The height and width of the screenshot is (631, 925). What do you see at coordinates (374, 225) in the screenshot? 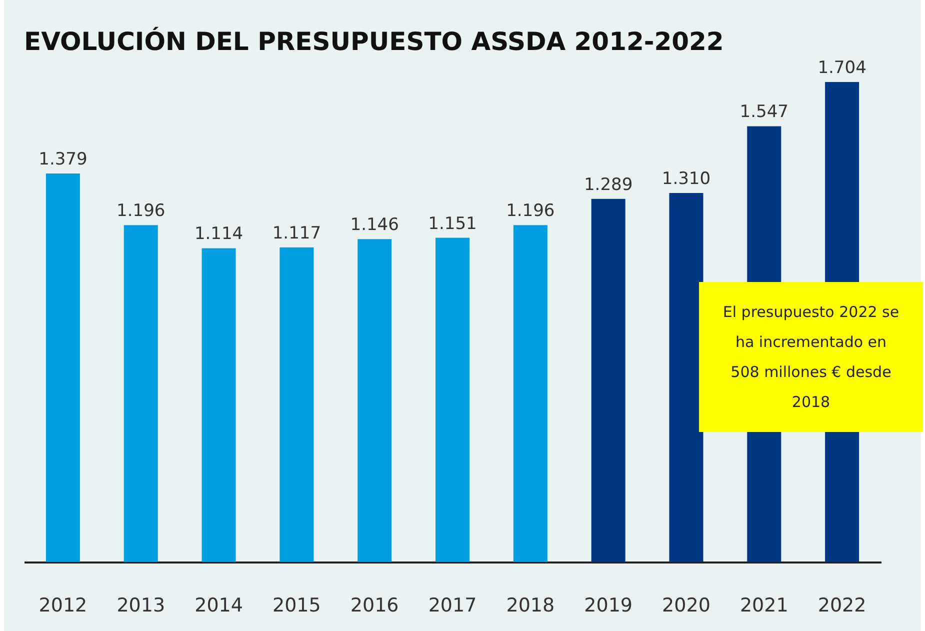
I see `data-label: 1.146` at bounding box center [374, 225].